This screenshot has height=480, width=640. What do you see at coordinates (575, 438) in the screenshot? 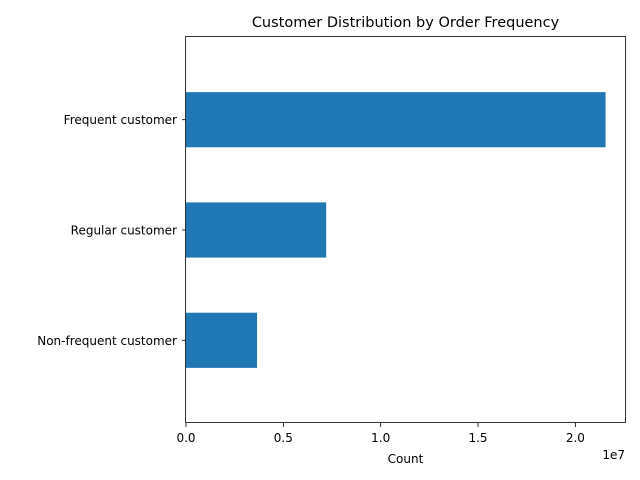
I see `x-tick-label: 2.0` at bounding box center [575, 438].